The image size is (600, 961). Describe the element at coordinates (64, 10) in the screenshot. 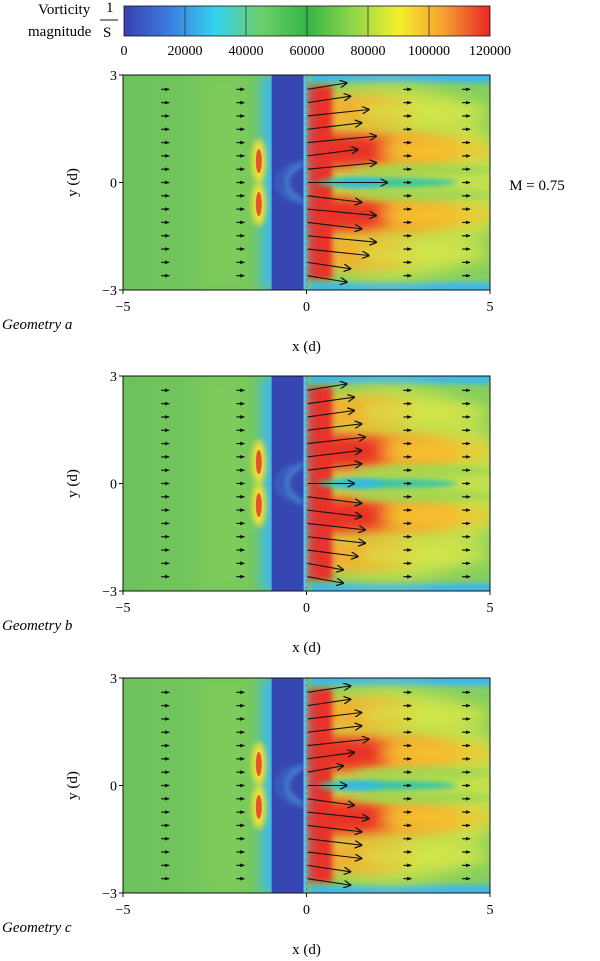

I see `colorbar-title-line1: Vorticity` at that location.